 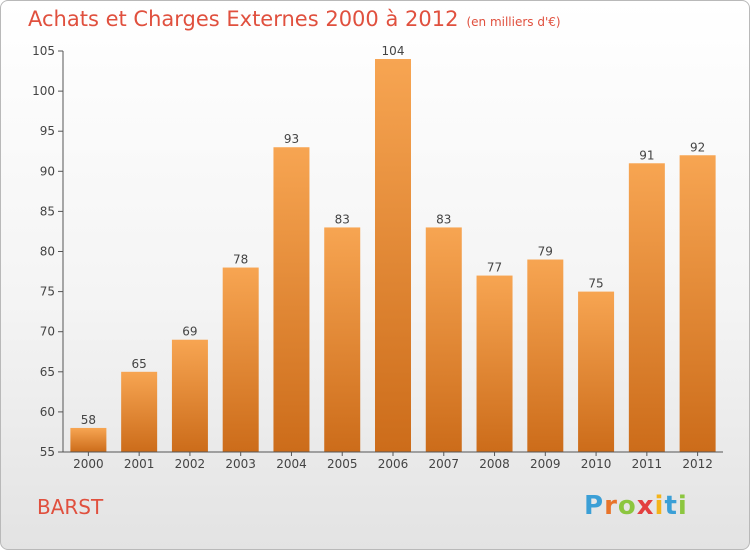 What do you see at coordinates (645, 506) in the screenshot?
I see `logo-letter: x` at bounding box center [645, 506].